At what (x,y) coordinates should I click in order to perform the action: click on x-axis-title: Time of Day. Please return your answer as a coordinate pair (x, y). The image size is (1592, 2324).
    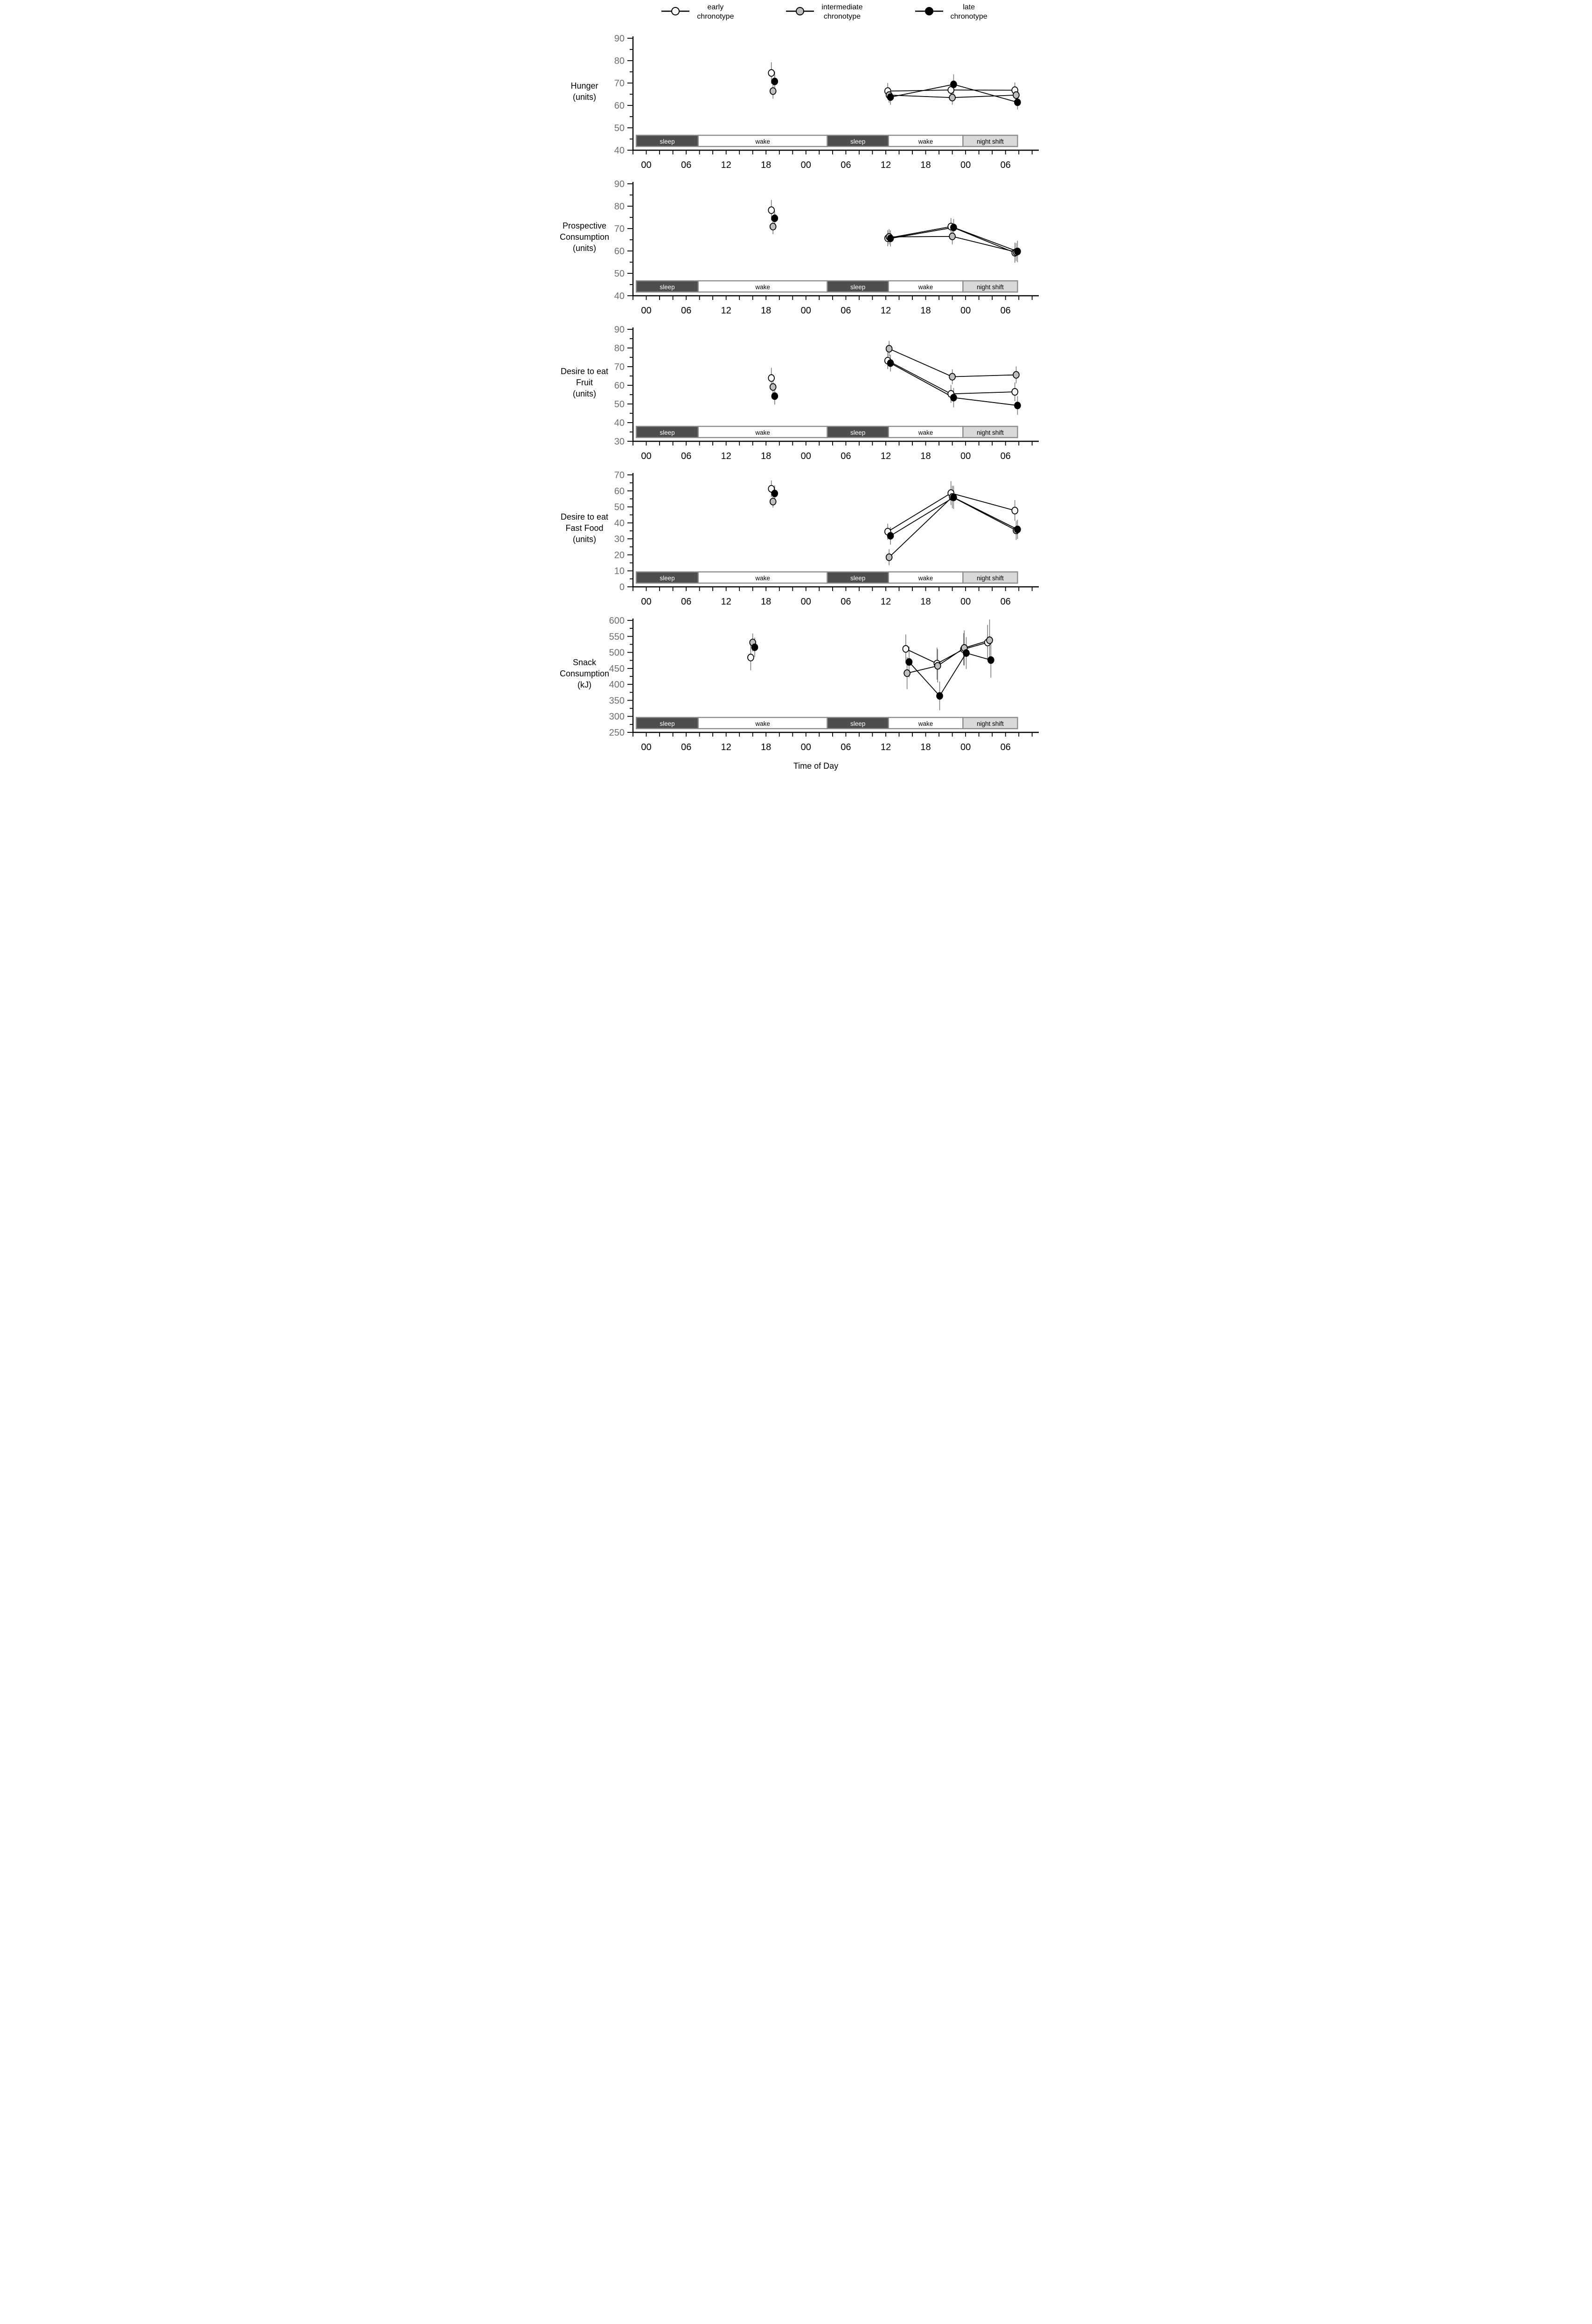
    Looking at the image, I should click on (816, 766).